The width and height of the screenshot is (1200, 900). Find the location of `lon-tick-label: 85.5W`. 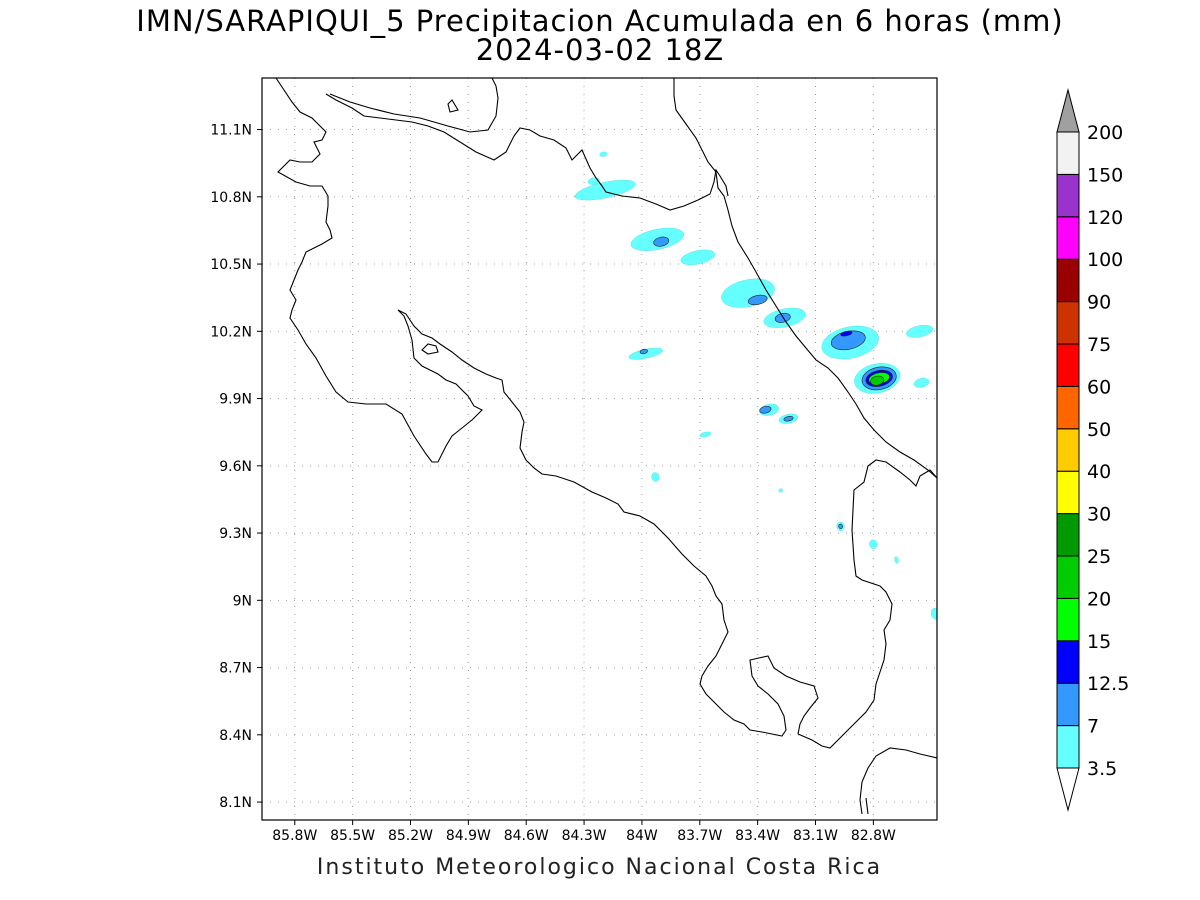

lon-tick-label: 85.5W is located at coordinates (352, 836).